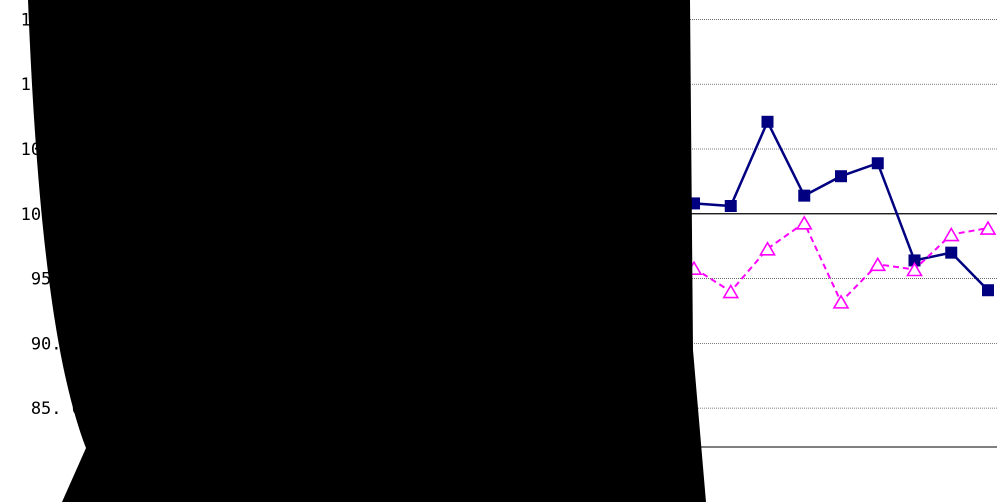  What do you see at coordinates (841, 205) in the screenshot?
I see `series-0-line` at bounding box center [841, 205].